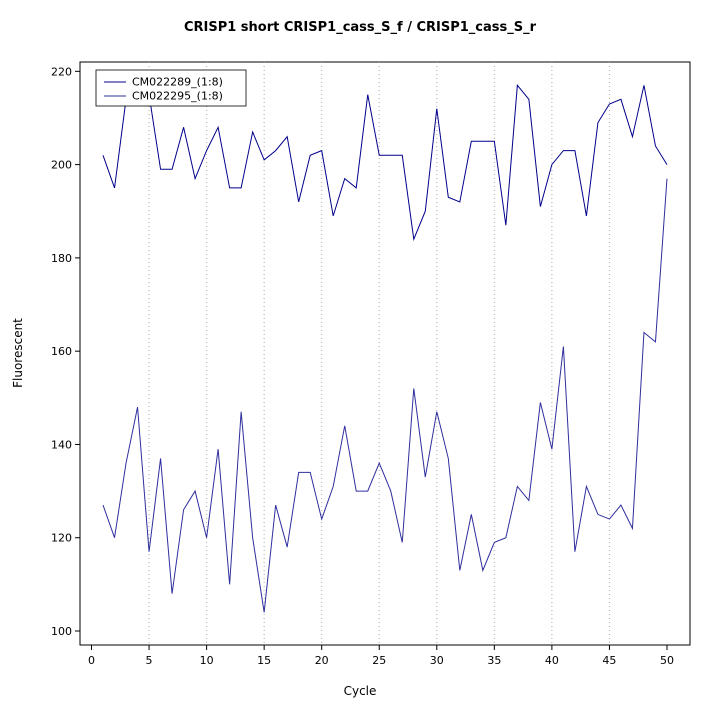 This screenshot has width=720, height=720. I want to click on legend-label: CM022295_(1:8), so click(177, 96).